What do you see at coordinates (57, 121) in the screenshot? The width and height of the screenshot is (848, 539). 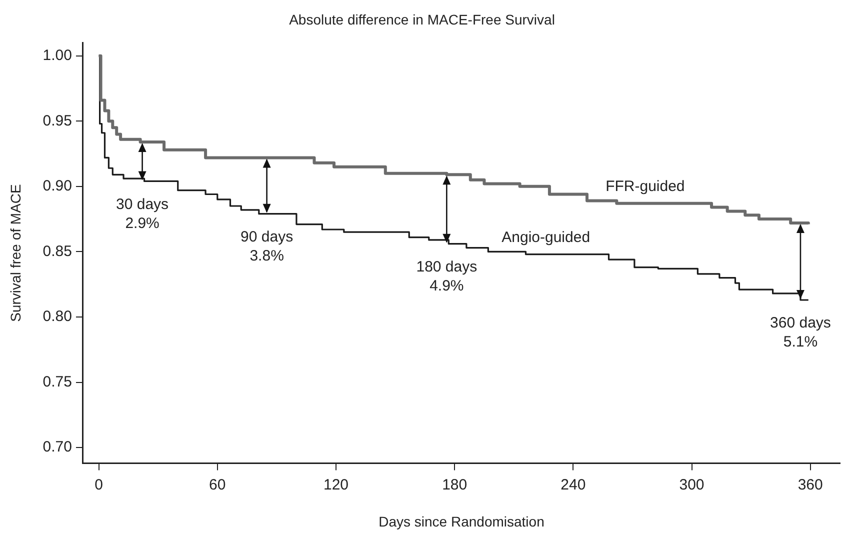 I see `y-tick-label: 0.95` at bounding box center [57, 121].